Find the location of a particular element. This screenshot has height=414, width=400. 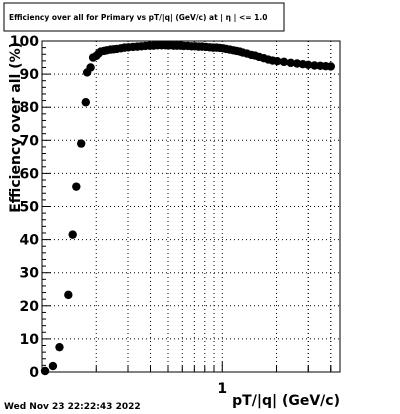

y-tick-label: 50 is located at coordinates (30, 208).